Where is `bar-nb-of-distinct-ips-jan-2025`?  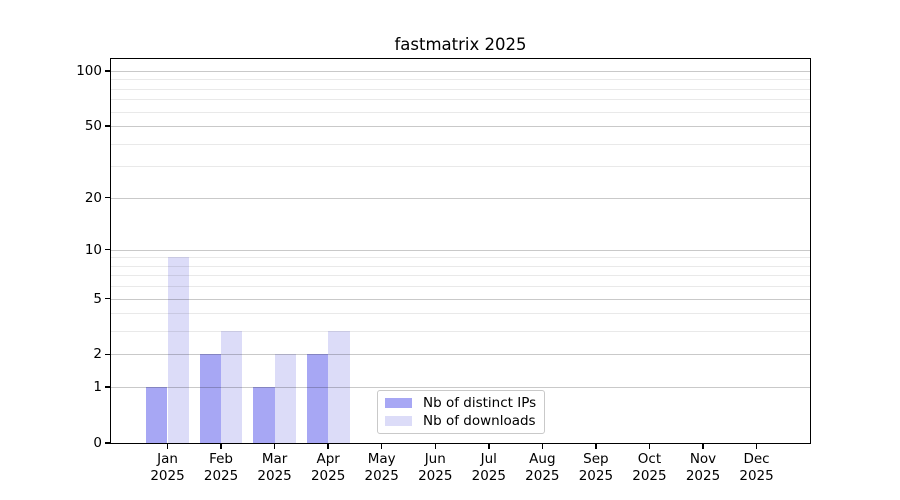
bar-nb-of-distinct-ips-jan-2025 is located at coordinates (157, 415).